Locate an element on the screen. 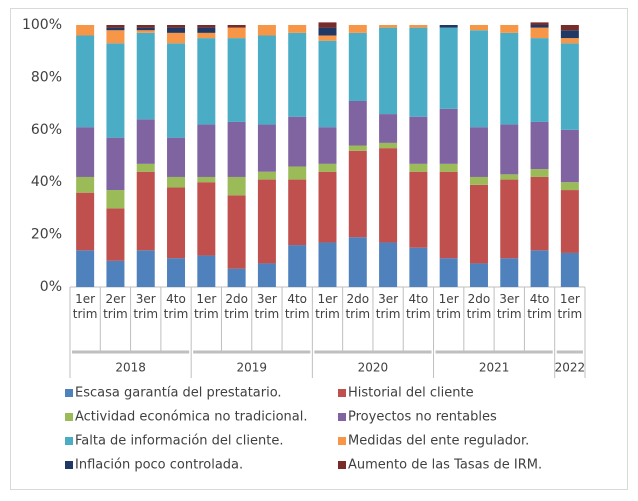 The width and height of the screenshot is (638, 501). legend-label: Proyectos no rentables is located at coordinates (422, 417).